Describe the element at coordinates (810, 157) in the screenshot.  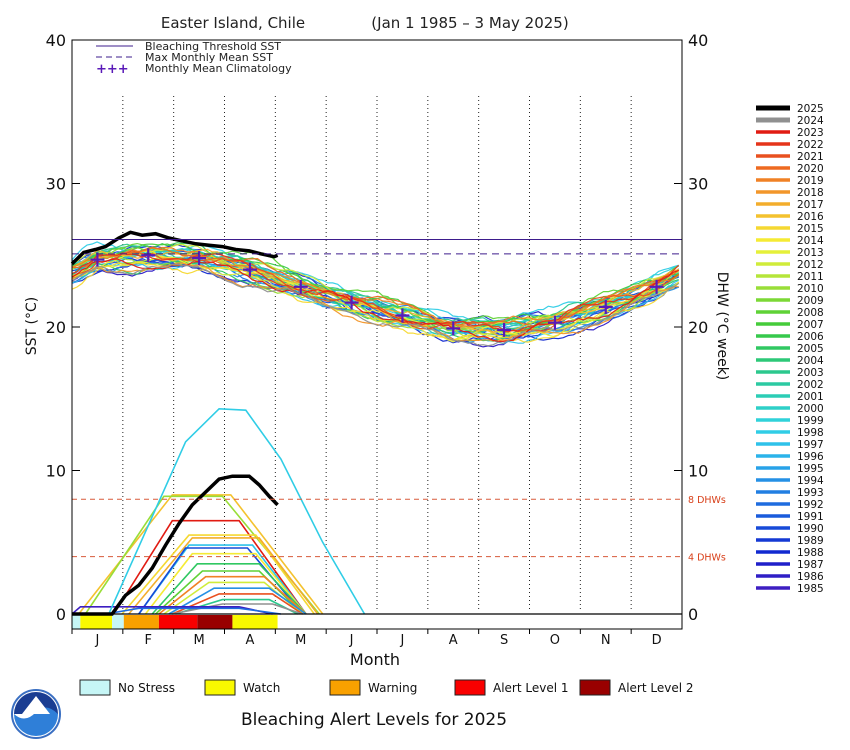
I see `legend-label-2021: 2021` at that location.